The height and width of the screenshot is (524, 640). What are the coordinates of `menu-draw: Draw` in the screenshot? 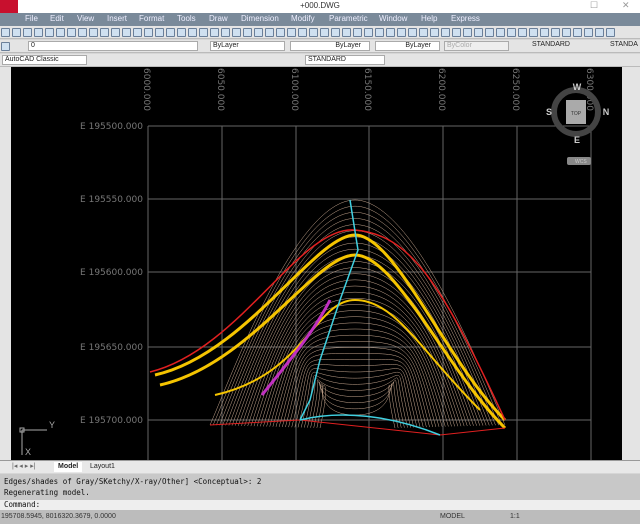 It's located at (218, 18).